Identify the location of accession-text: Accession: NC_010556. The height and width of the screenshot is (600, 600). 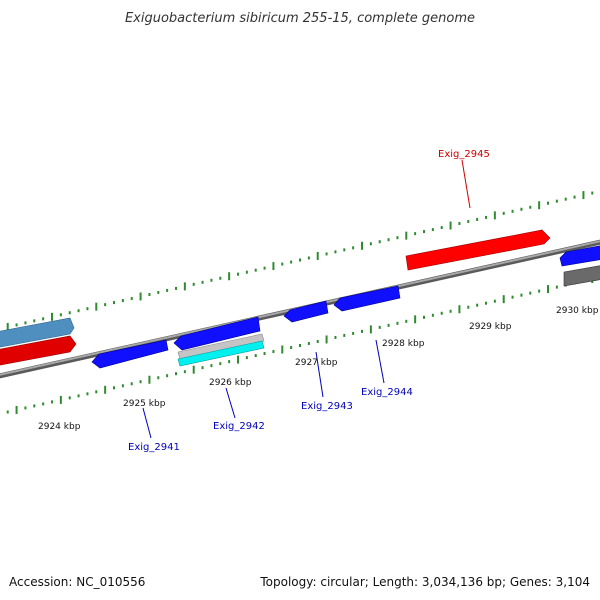
(77, 582).